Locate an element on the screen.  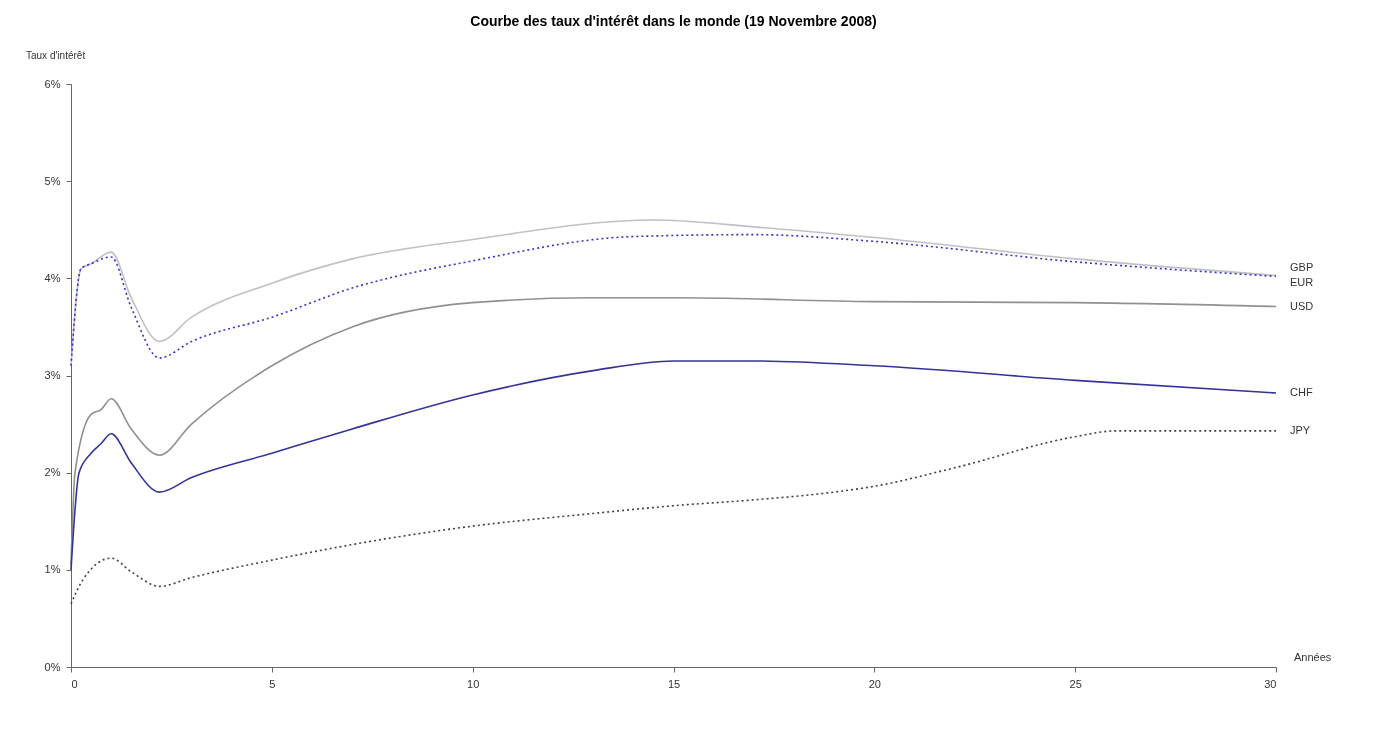
x-tick-label: 0 is located at coordinates (74, 683).